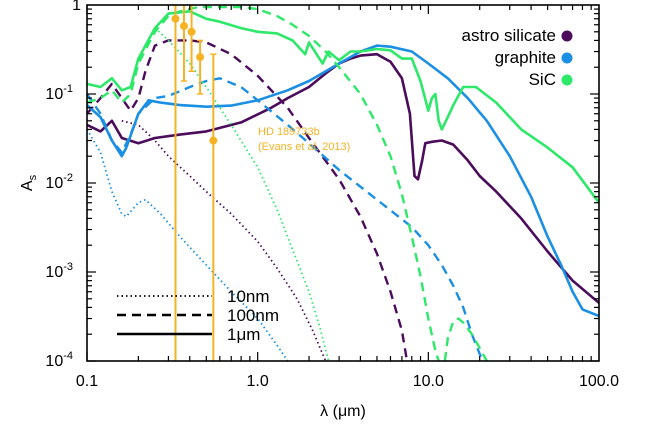  I want to click on y-tick-label-1: 10⁻¹, so click(59, 93).